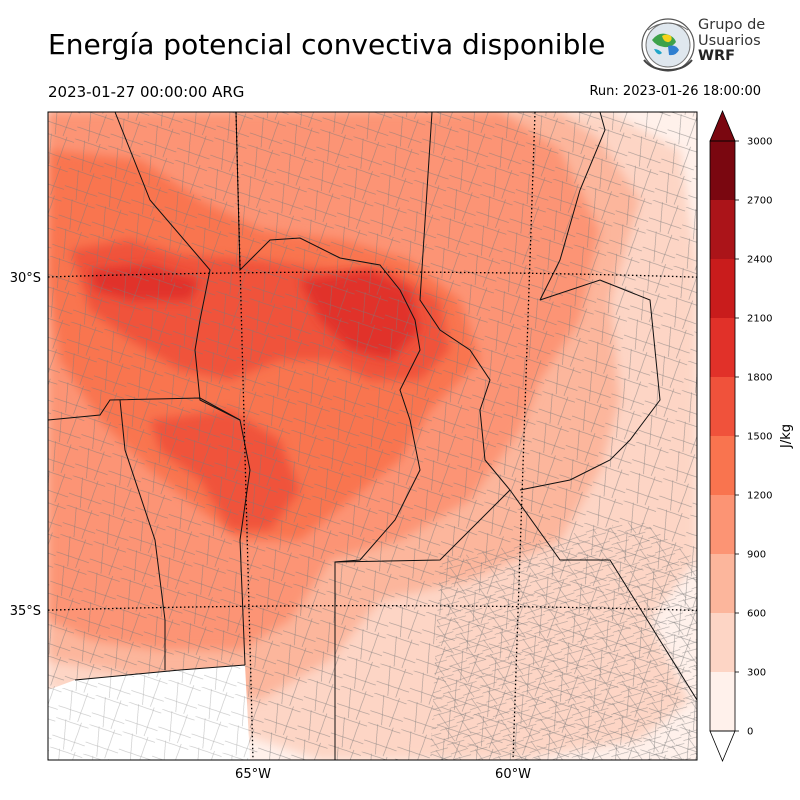 The image size is (800, 800). Describe the element at coordinates (25, 611) in the screenshot. I see `y-tick-label: 35°S` at that location.